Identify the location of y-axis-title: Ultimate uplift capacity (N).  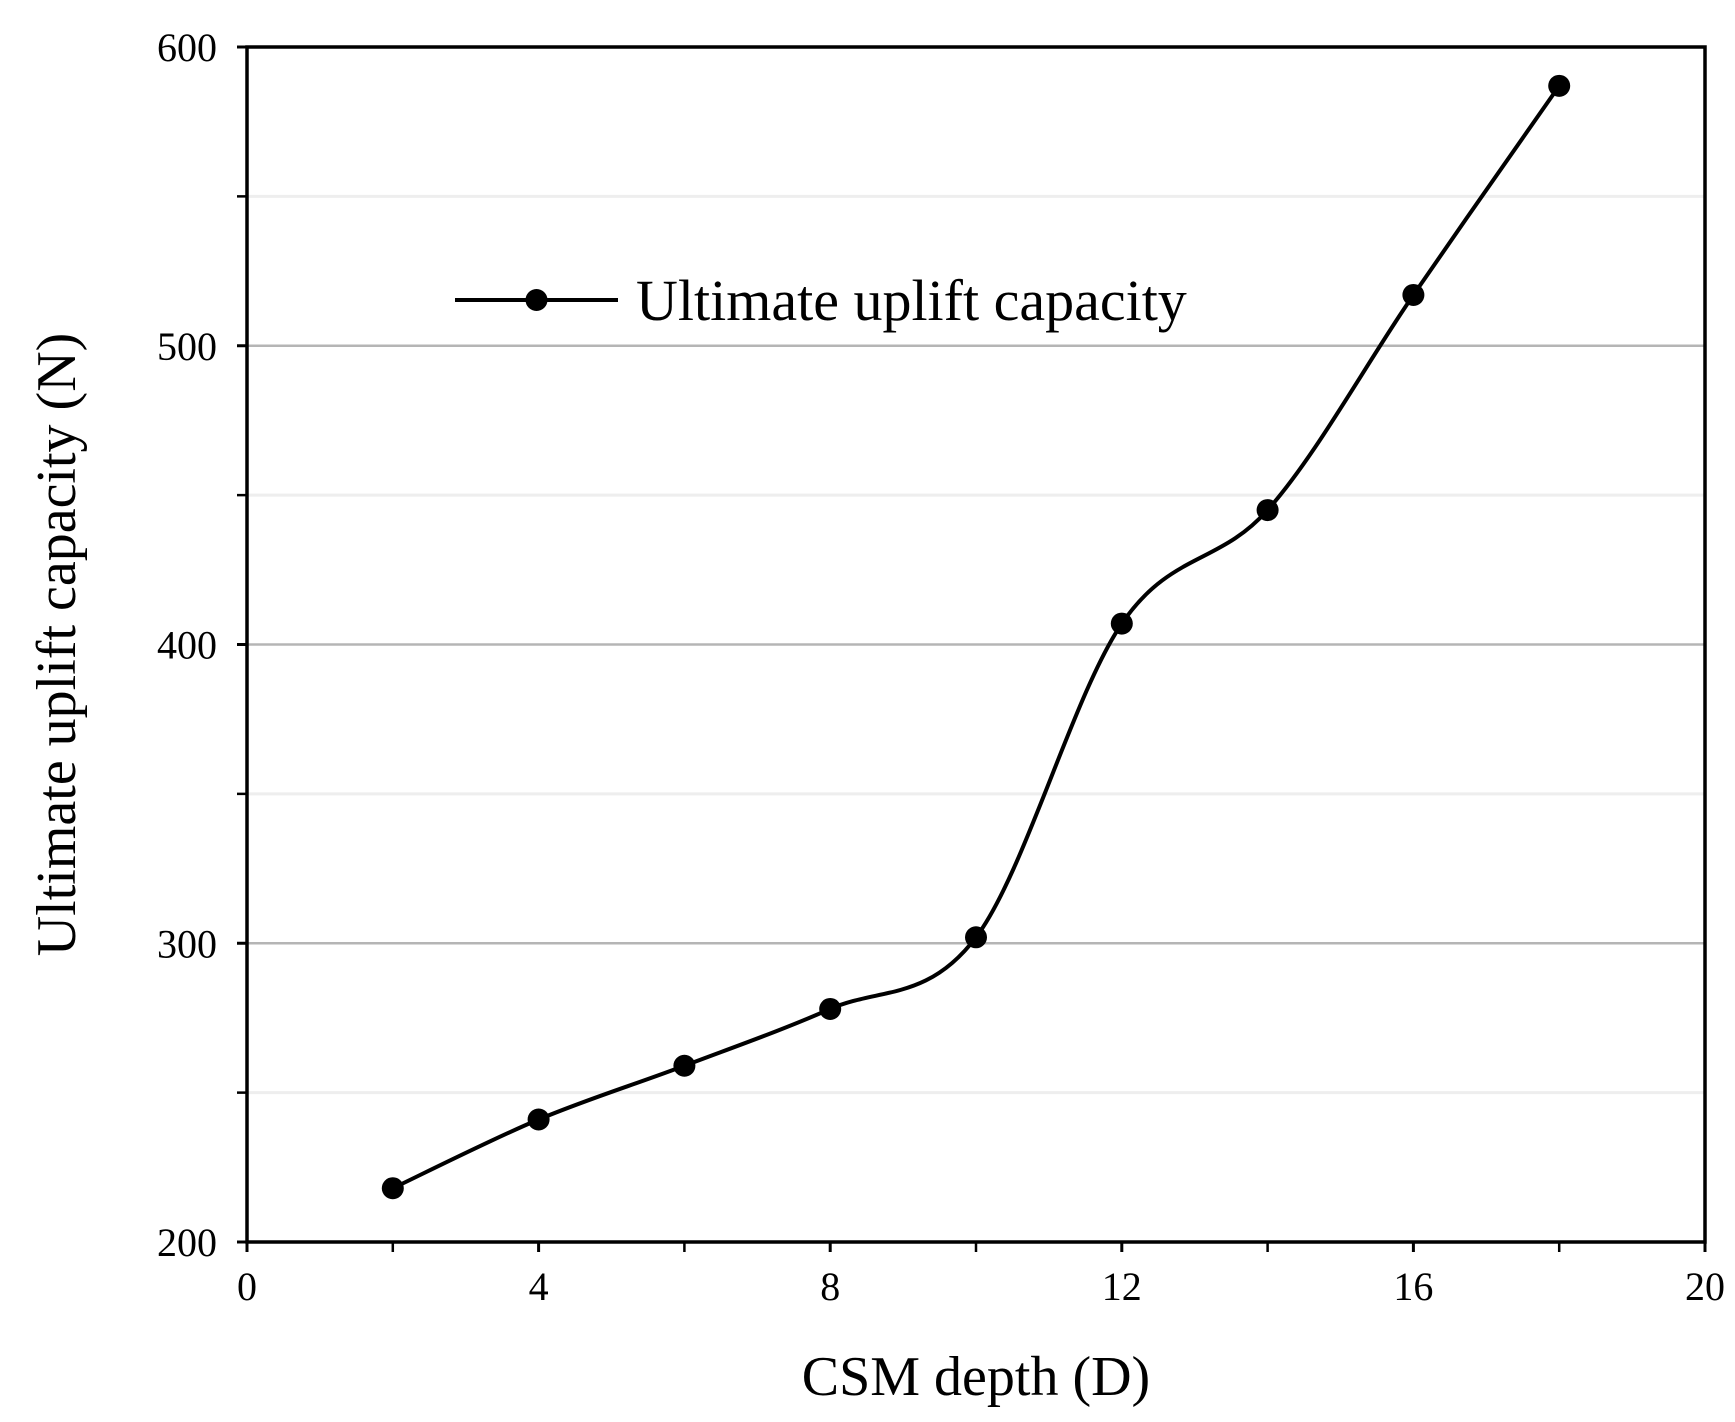
(57, 645).